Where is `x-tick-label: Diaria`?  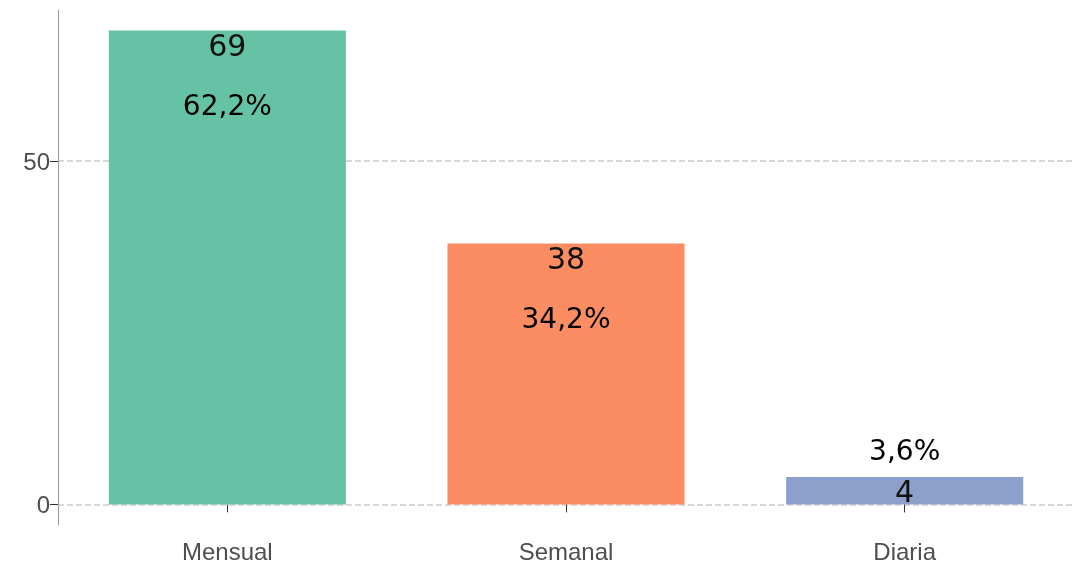 x-tick-label: Diaria is located at coordinates (905, 551).